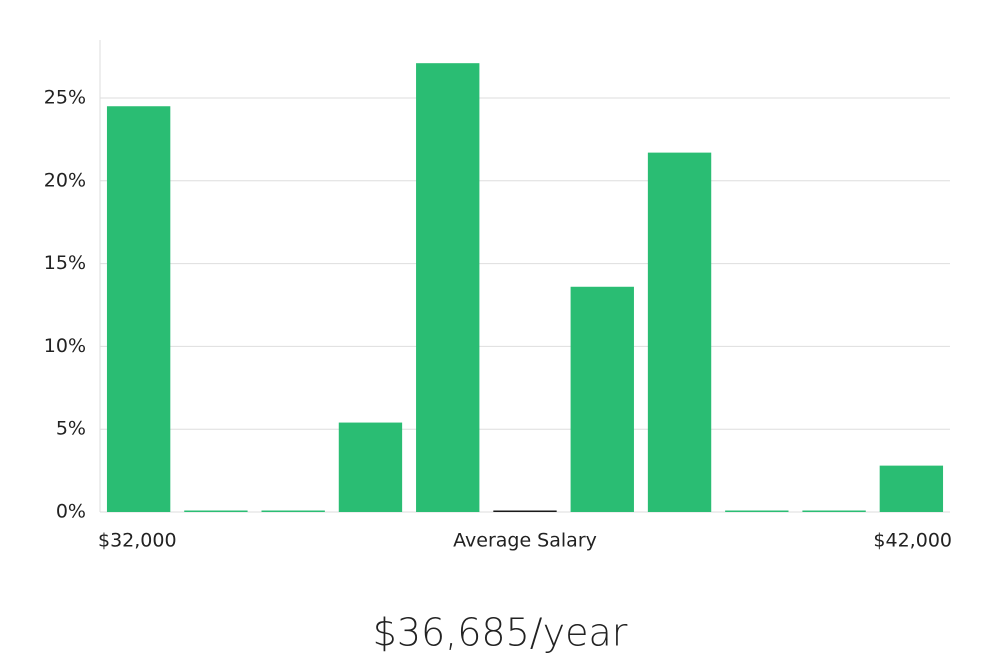  I want to click on y-tick-label: 0%, so click(71, 512).